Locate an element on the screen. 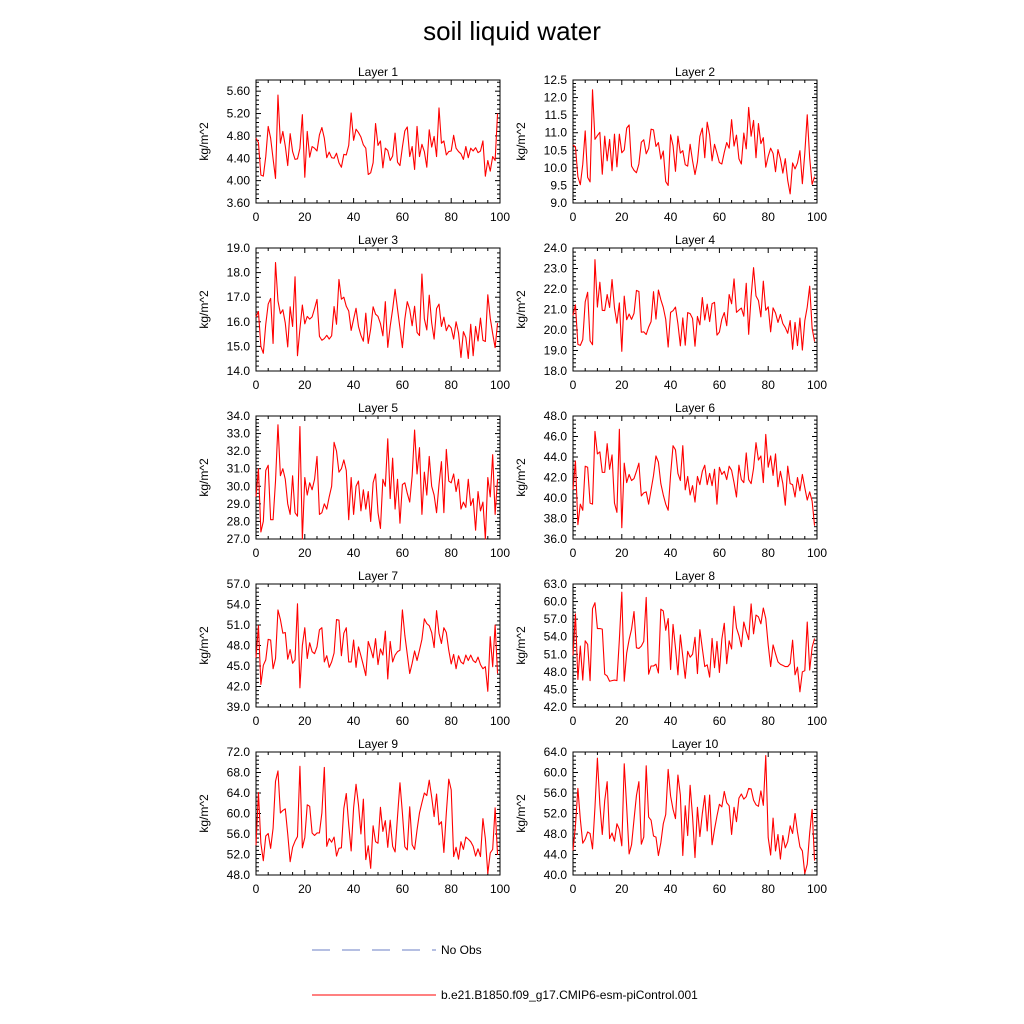  y-tick-label: 23.0 is located at coordinates (556, 269).